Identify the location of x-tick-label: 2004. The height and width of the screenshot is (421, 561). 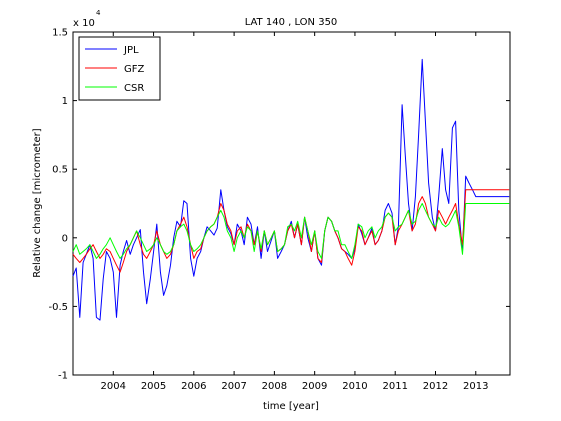
(113, 386).